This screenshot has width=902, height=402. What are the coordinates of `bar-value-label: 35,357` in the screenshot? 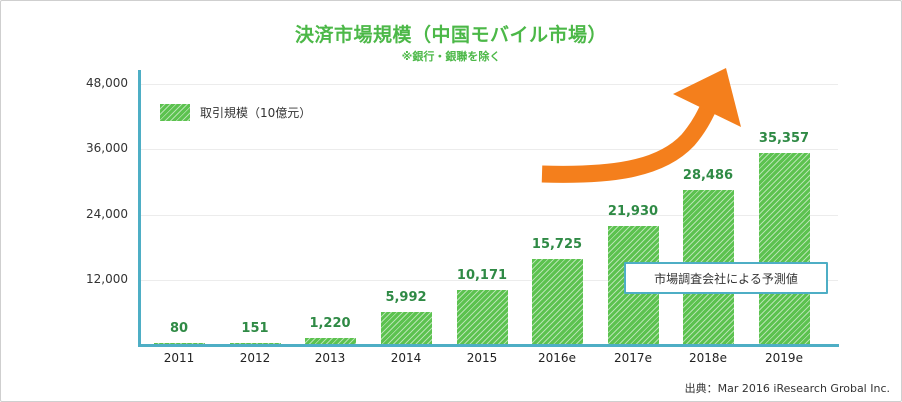 It's located at (784, 138).